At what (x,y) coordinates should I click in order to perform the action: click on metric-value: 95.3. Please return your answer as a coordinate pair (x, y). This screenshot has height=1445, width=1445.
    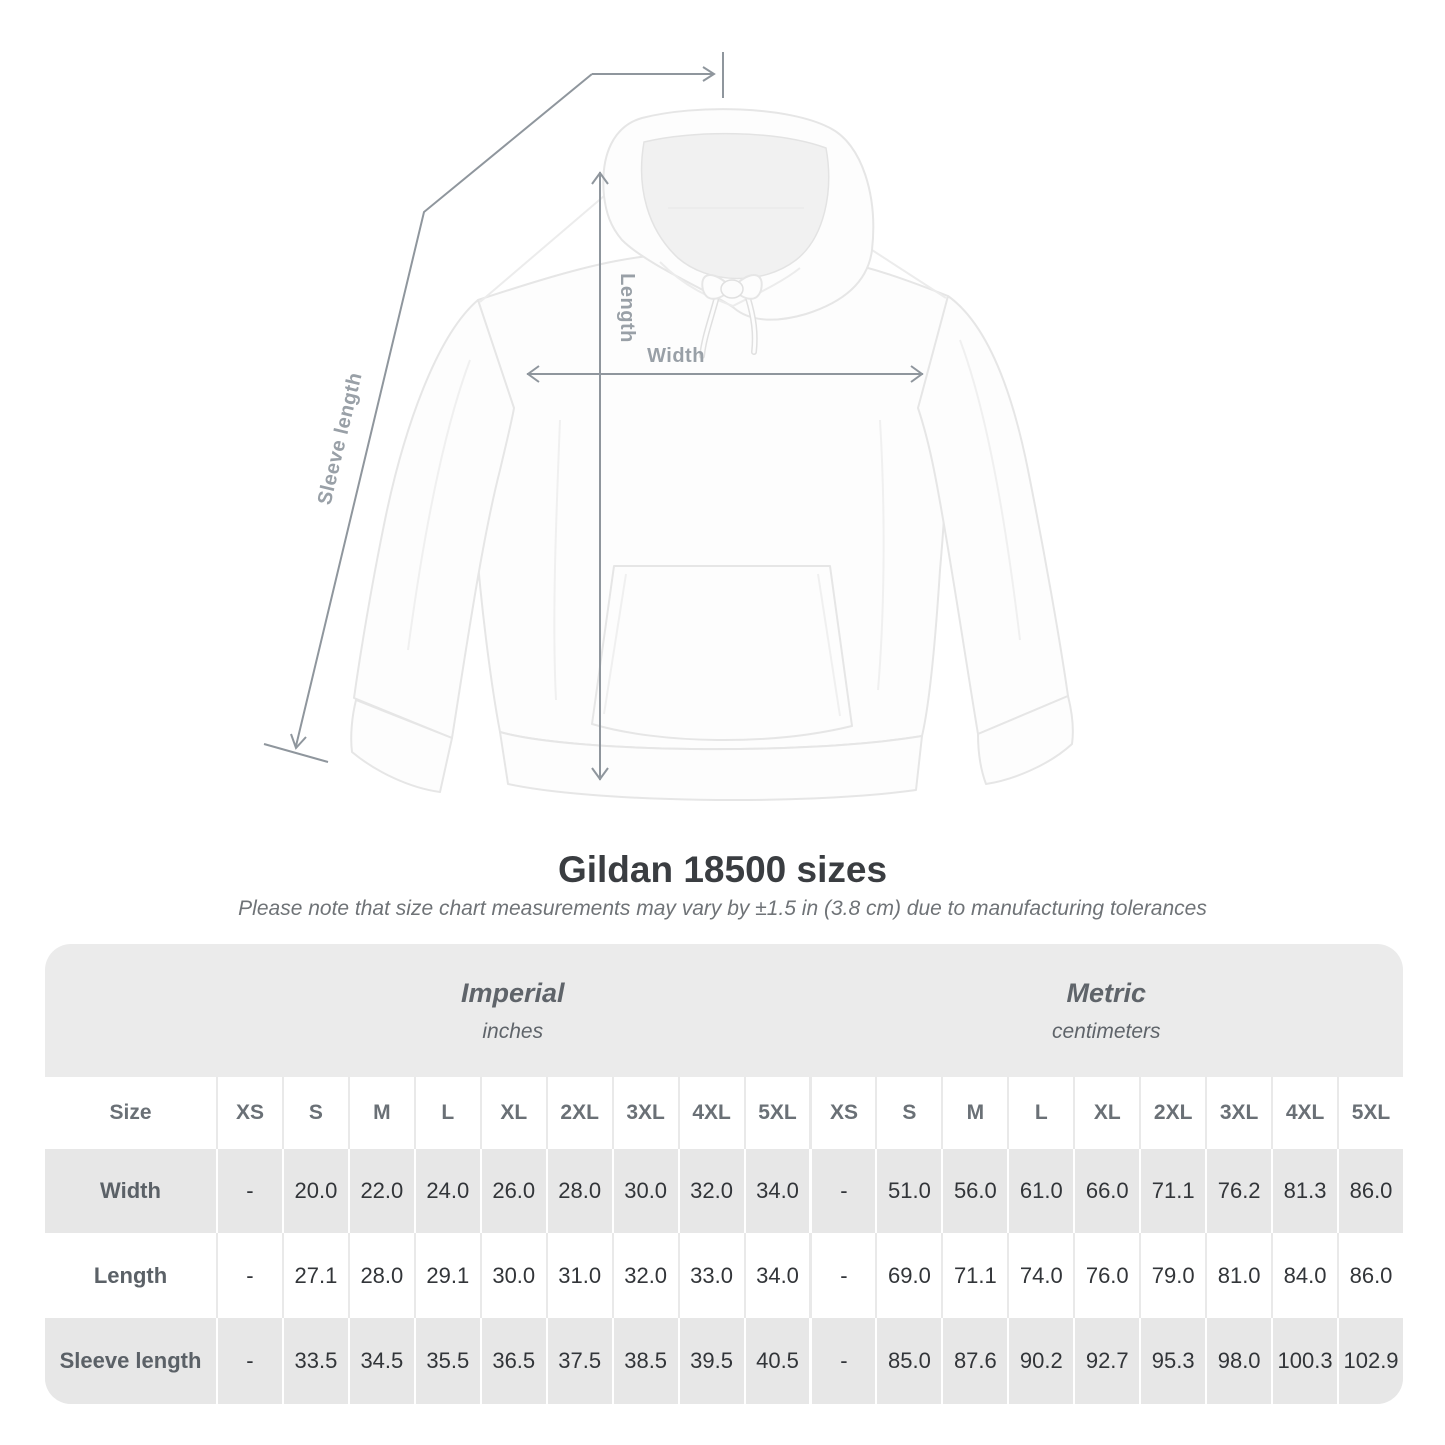
    Looking at the image, I should click on (1172, 1361).